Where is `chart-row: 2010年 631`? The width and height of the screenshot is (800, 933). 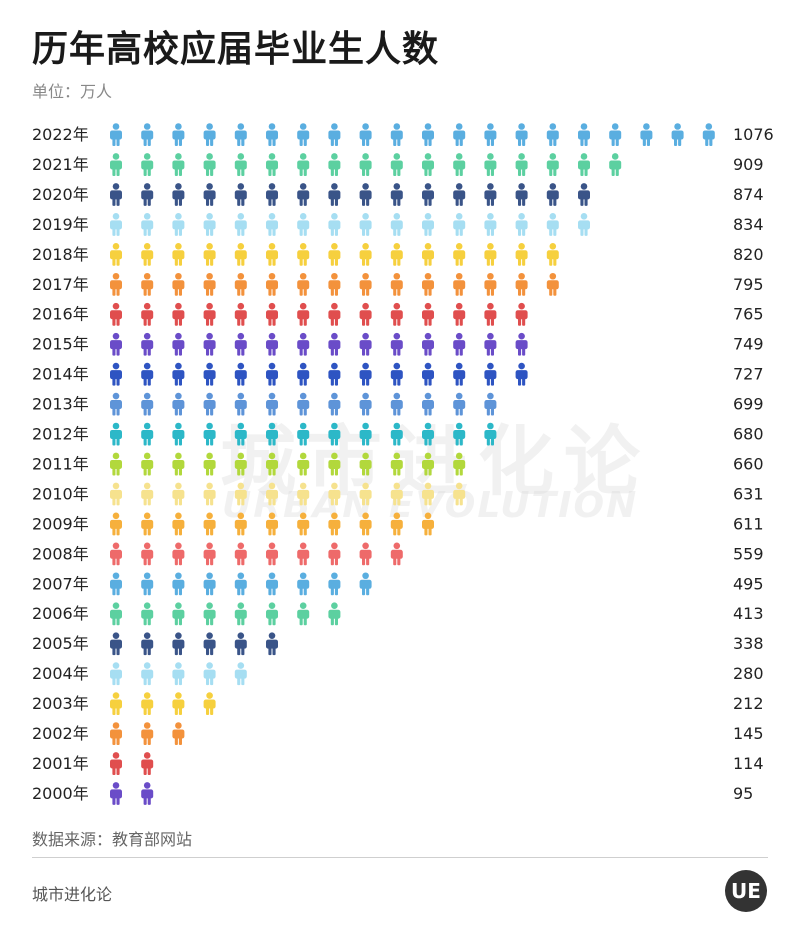
chart-row: 2010年 631 is located at coordinates (398, 494).